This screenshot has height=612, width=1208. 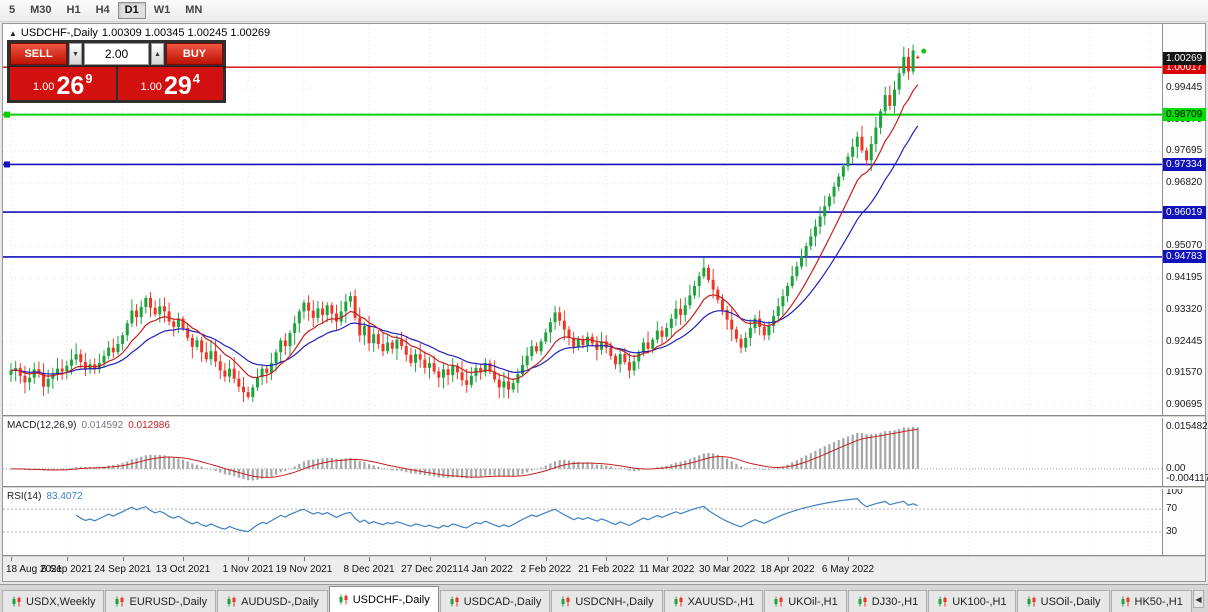 I want to click on price-tick-label: 0.95070, so click(x=1184, y=246).